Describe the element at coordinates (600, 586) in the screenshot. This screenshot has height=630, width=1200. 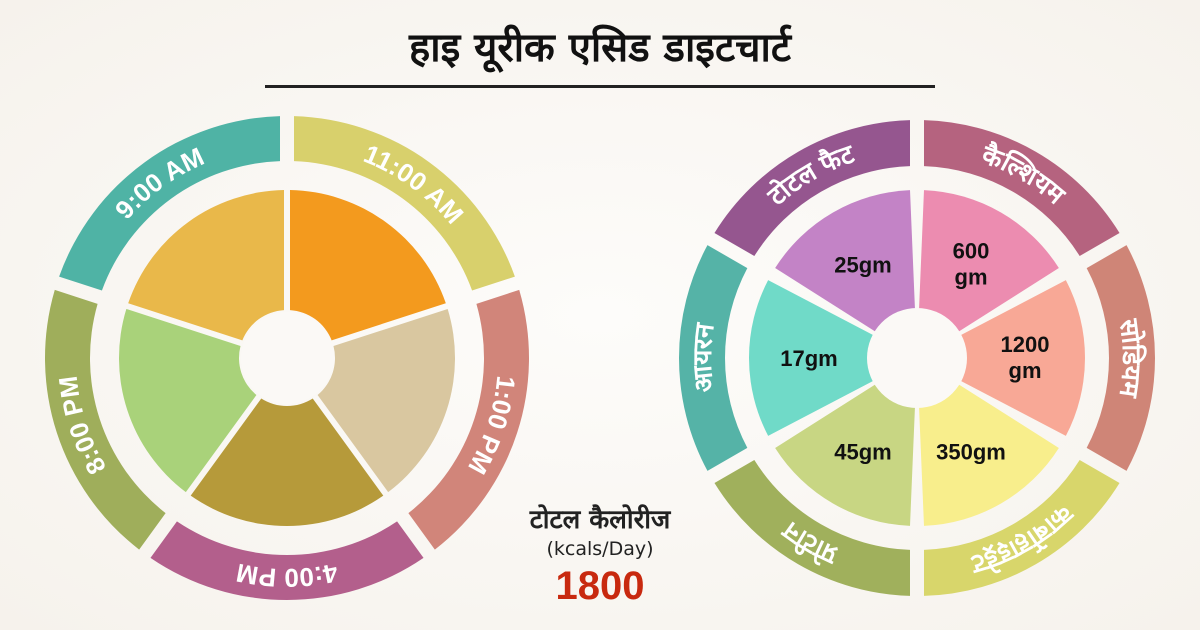
I see `calories-value: 1800` at that location.